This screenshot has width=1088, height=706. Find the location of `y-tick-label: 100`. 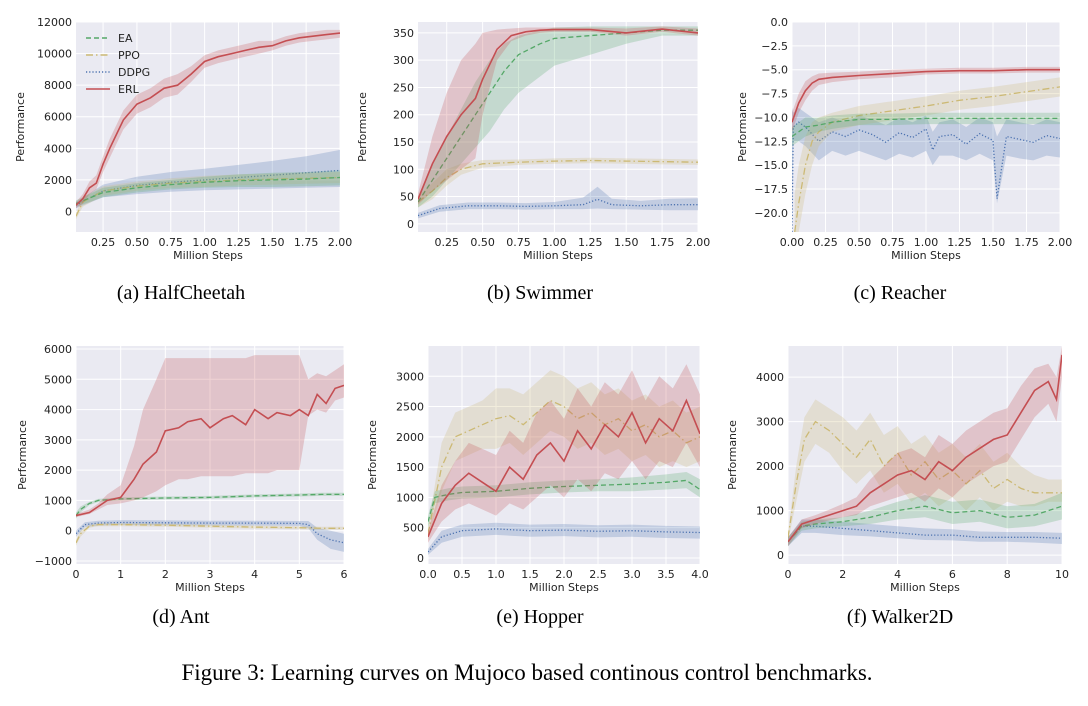

y-tick-label: 100 is located at coordinates (403, 169).